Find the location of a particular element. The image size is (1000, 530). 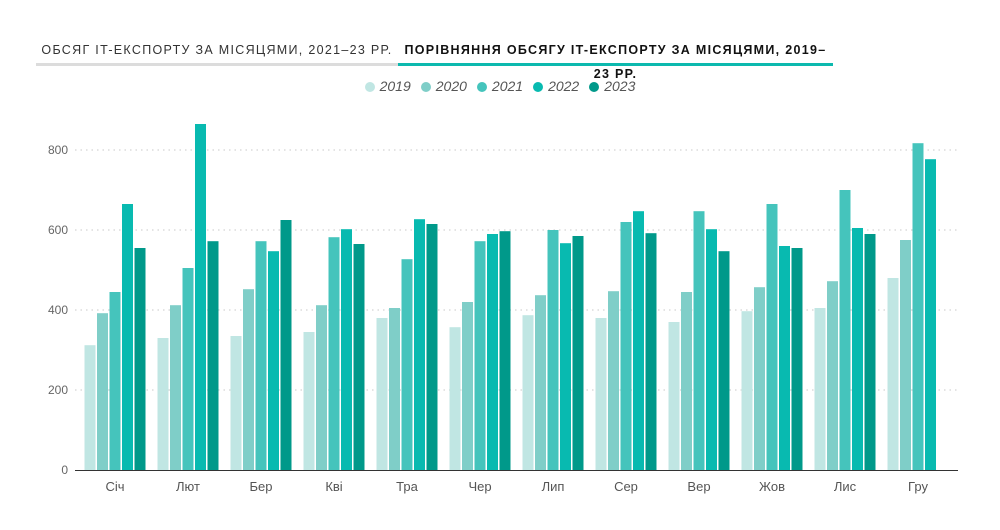

bar-Гру-2020 is located at coordinates (905, 355).